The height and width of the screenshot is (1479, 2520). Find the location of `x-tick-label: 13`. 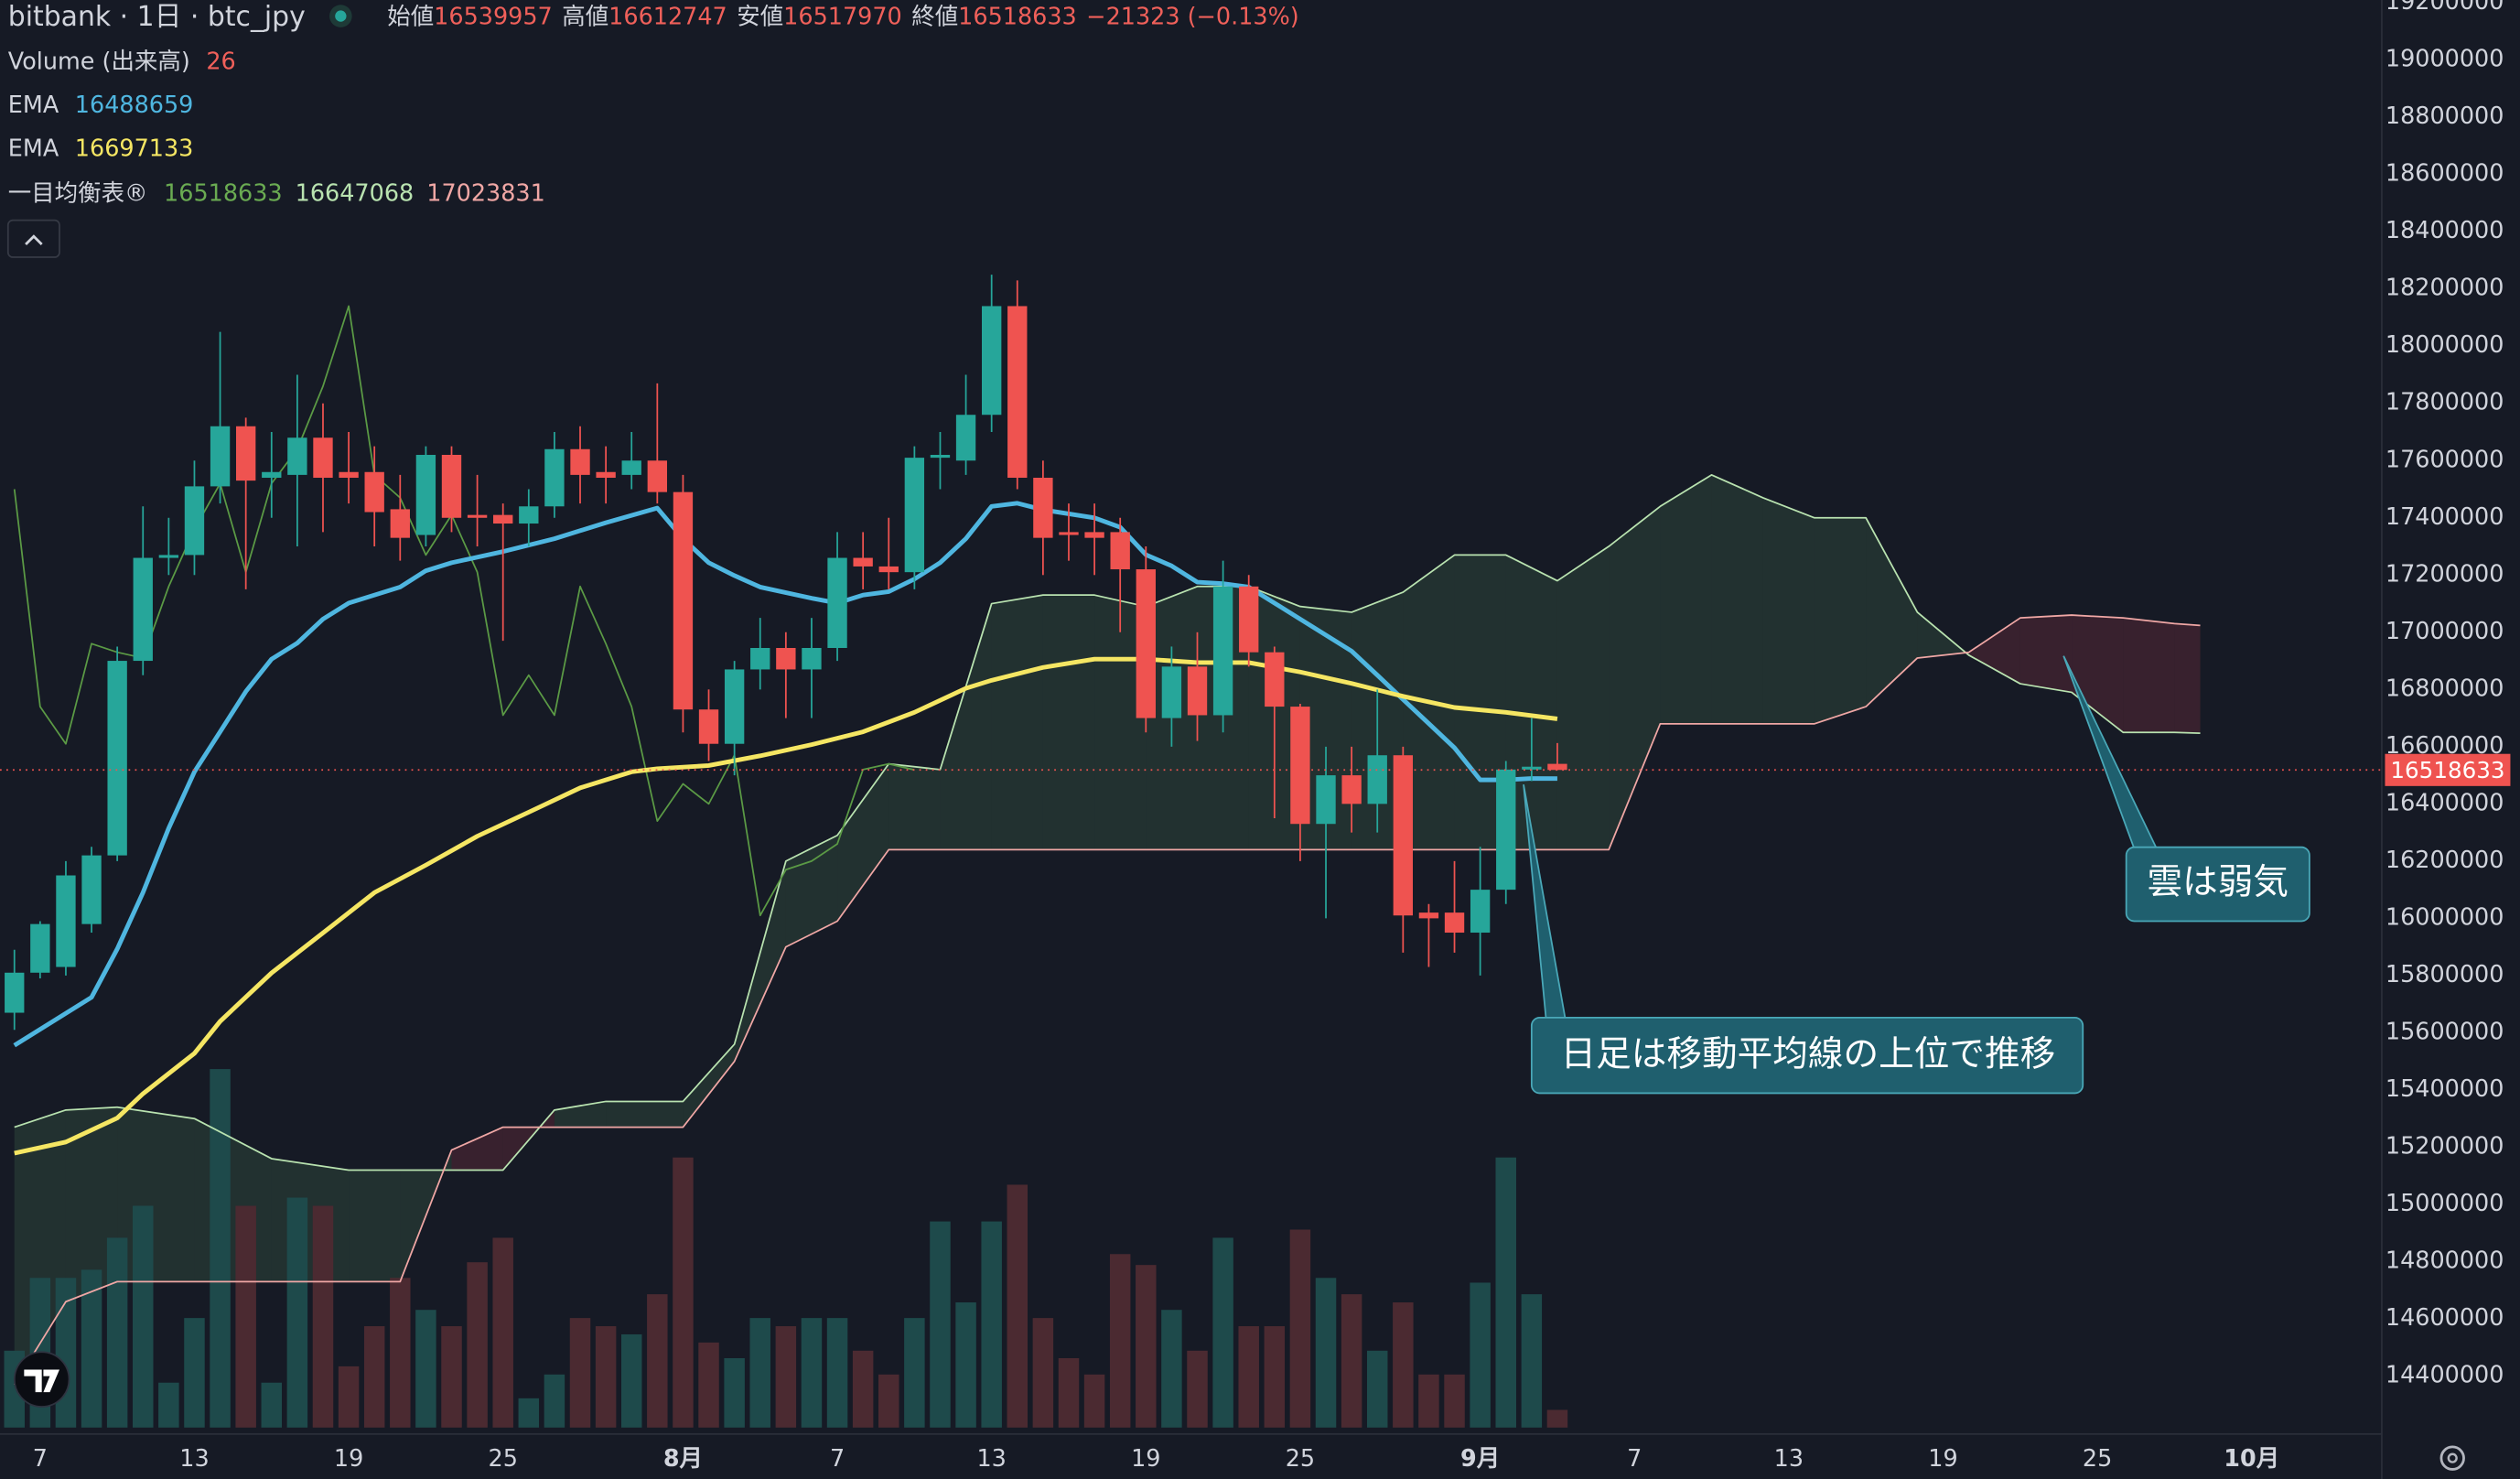

x-tick-label: 13 is located at coordinates (194, 1459).